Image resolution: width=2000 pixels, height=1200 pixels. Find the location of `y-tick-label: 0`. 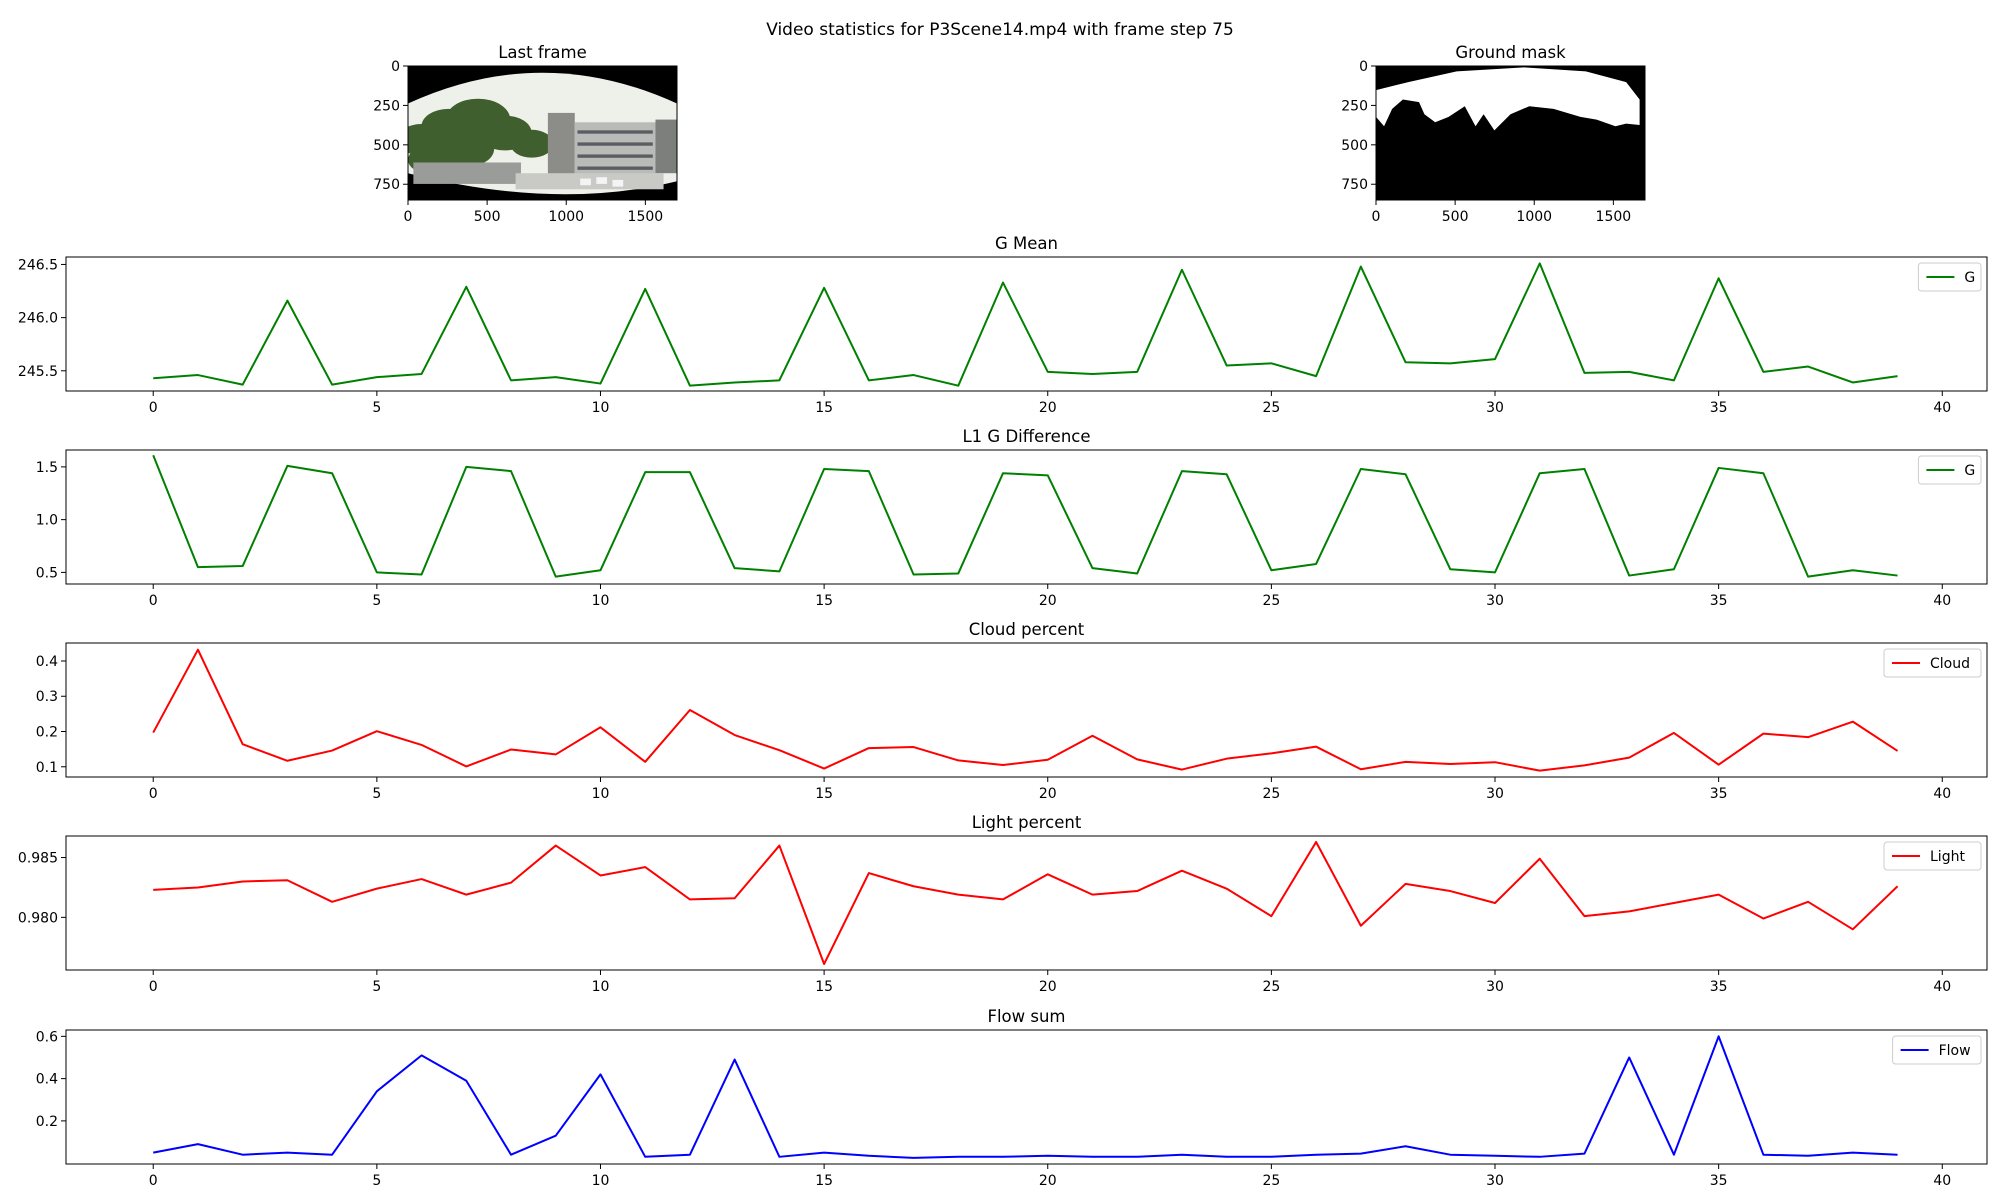

y-tick-label: 0 is located at coordinates (395, 67).